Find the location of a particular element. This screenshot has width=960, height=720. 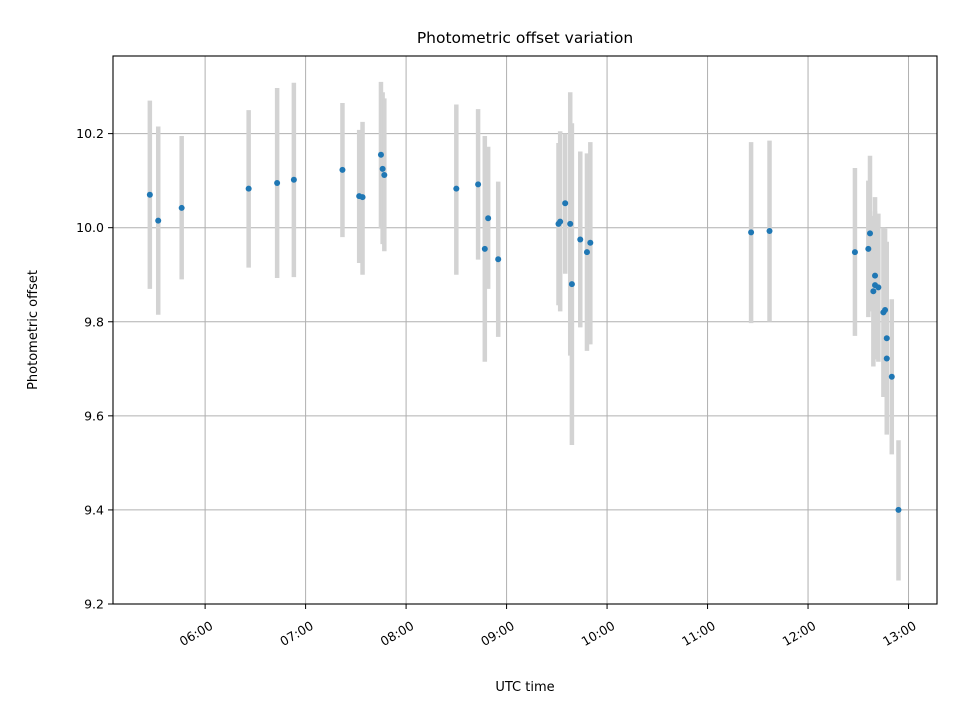

y-tick-label: 9.2 is located at coordinates (94, 604).